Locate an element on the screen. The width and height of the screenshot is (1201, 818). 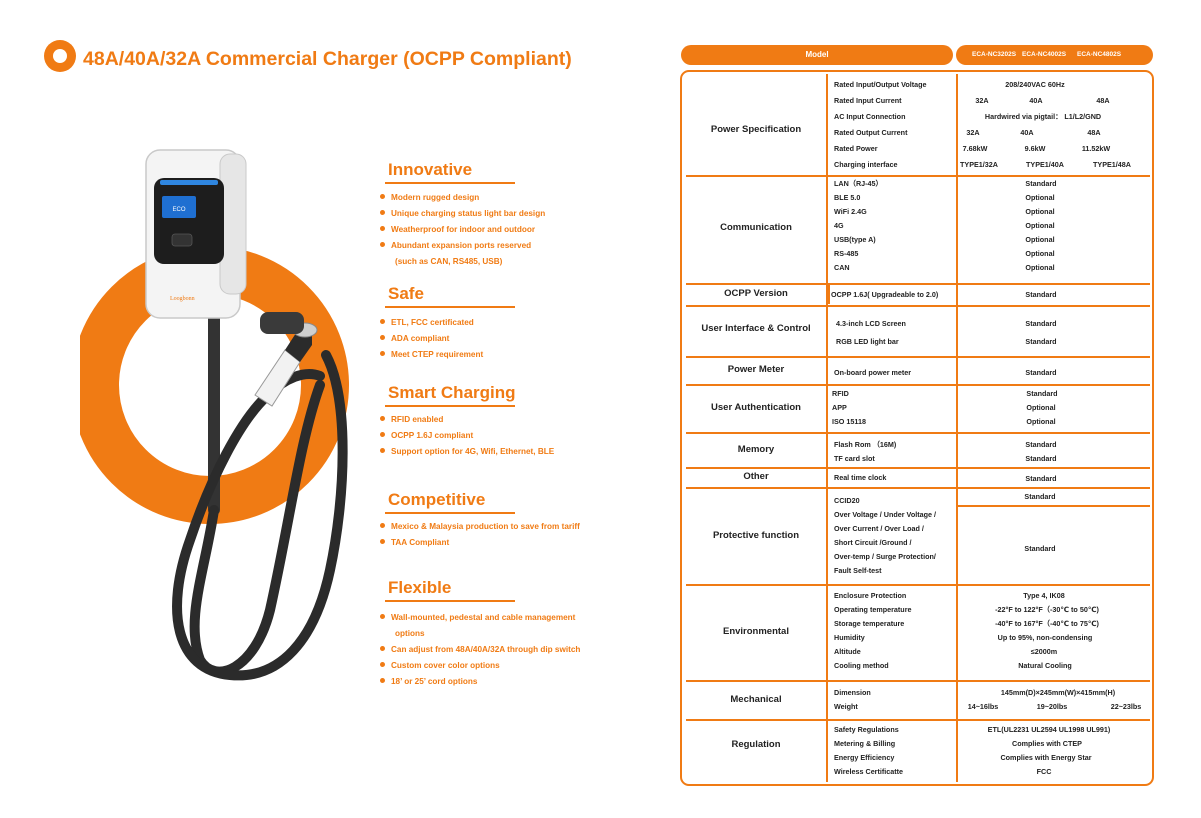
spec-item: OCPP 1.6J( Upgradeable to 2.0) is located at coordinates (885, 294).